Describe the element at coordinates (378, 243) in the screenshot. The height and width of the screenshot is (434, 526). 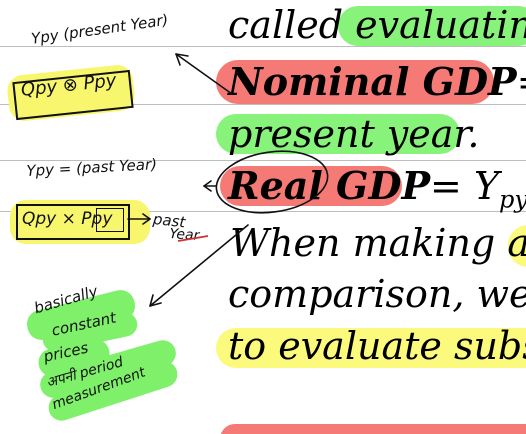
I see `text-line-5: When making a` at that location.